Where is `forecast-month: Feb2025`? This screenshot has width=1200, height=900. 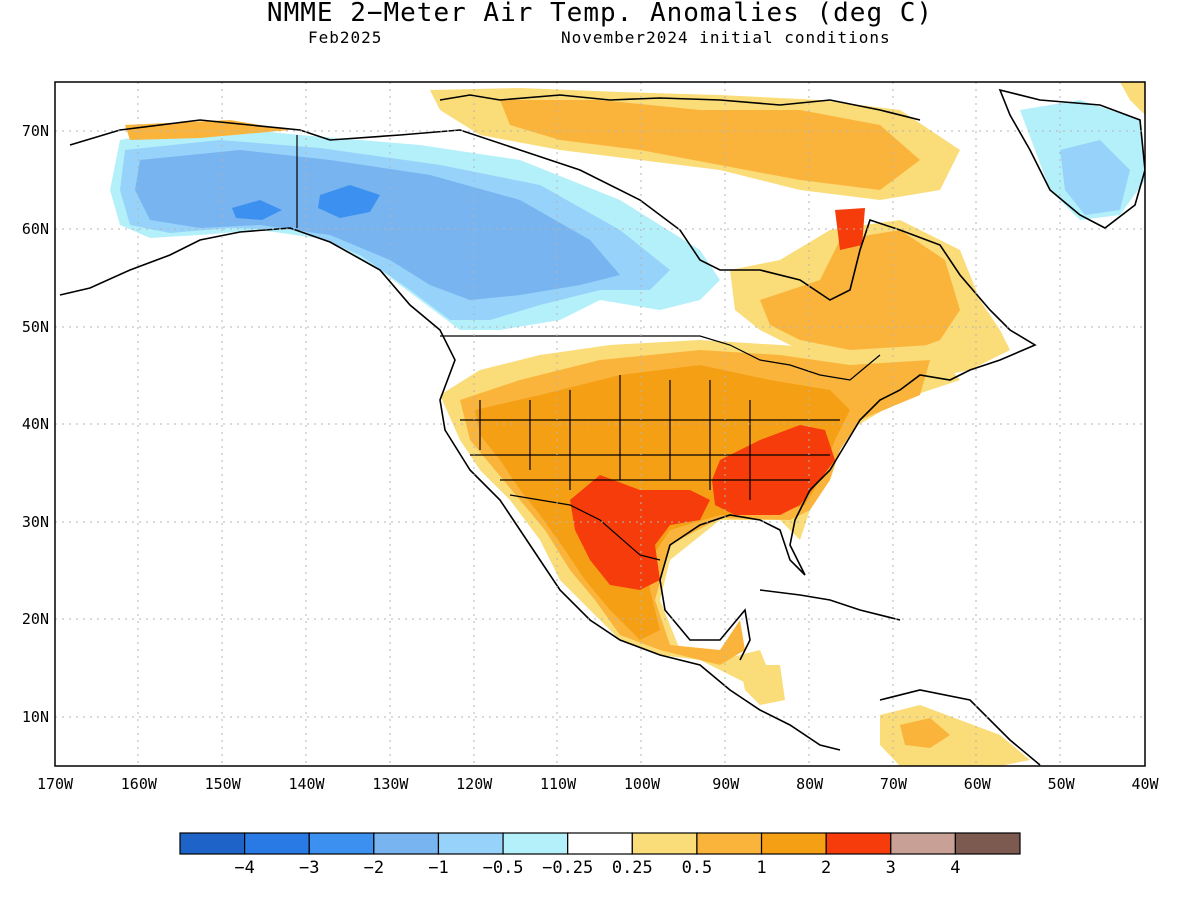 forecast-month: Feb2025 is located at coordinates (345, 37).